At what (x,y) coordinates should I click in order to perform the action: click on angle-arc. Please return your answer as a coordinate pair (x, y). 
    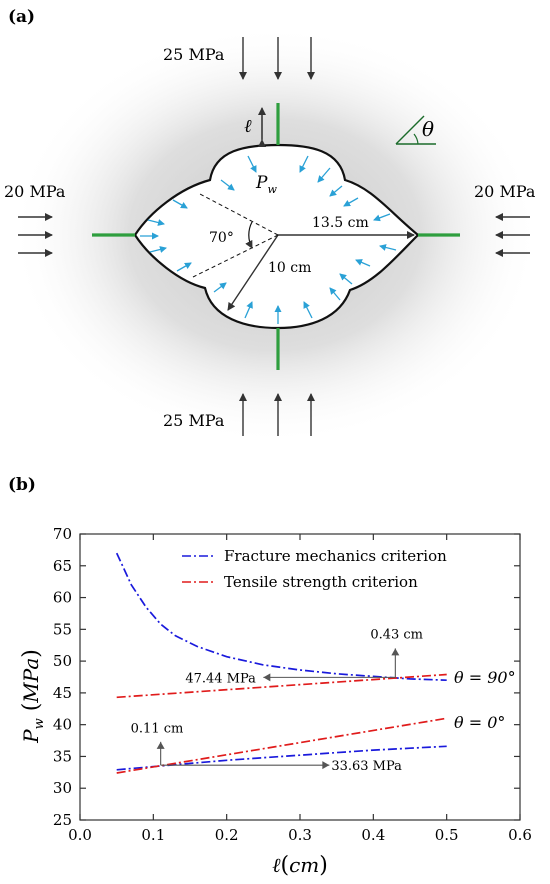
    Looking at the image, I should click on (249, 235).